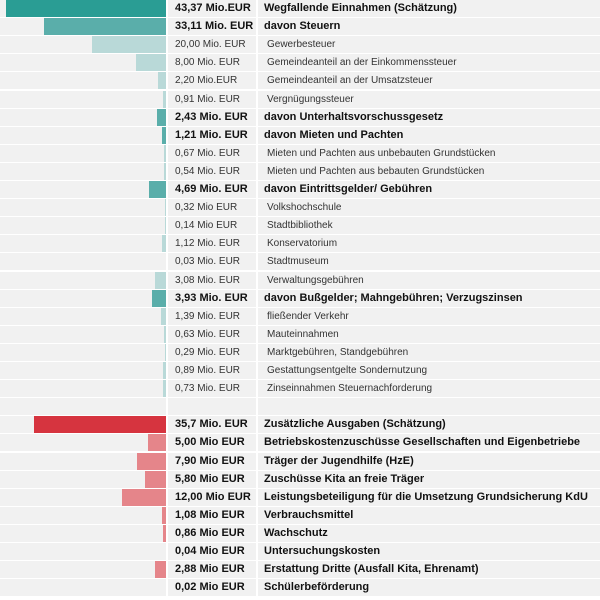 This screenshot has width=600, height=600. What do you see at coordinates (303, 334) in the screenshot?
I see `row-label: Mauteinnahmen` at bounding box center [303, 334].